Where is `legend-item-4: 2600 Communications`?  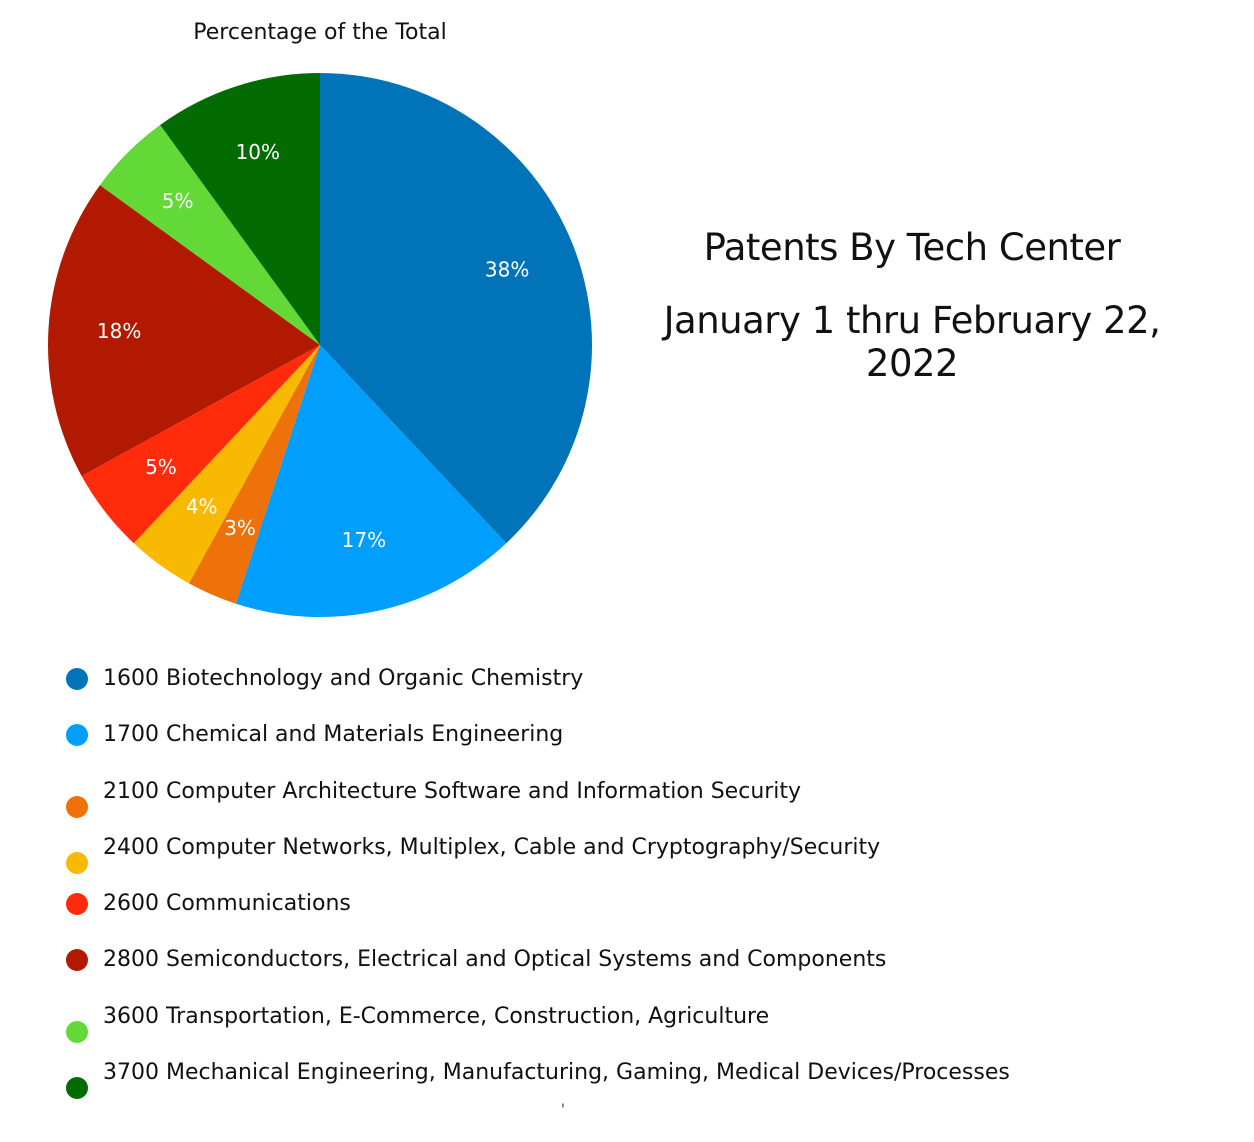 legend-item-4: 2600 Communications is located at coordinates (616, 917).